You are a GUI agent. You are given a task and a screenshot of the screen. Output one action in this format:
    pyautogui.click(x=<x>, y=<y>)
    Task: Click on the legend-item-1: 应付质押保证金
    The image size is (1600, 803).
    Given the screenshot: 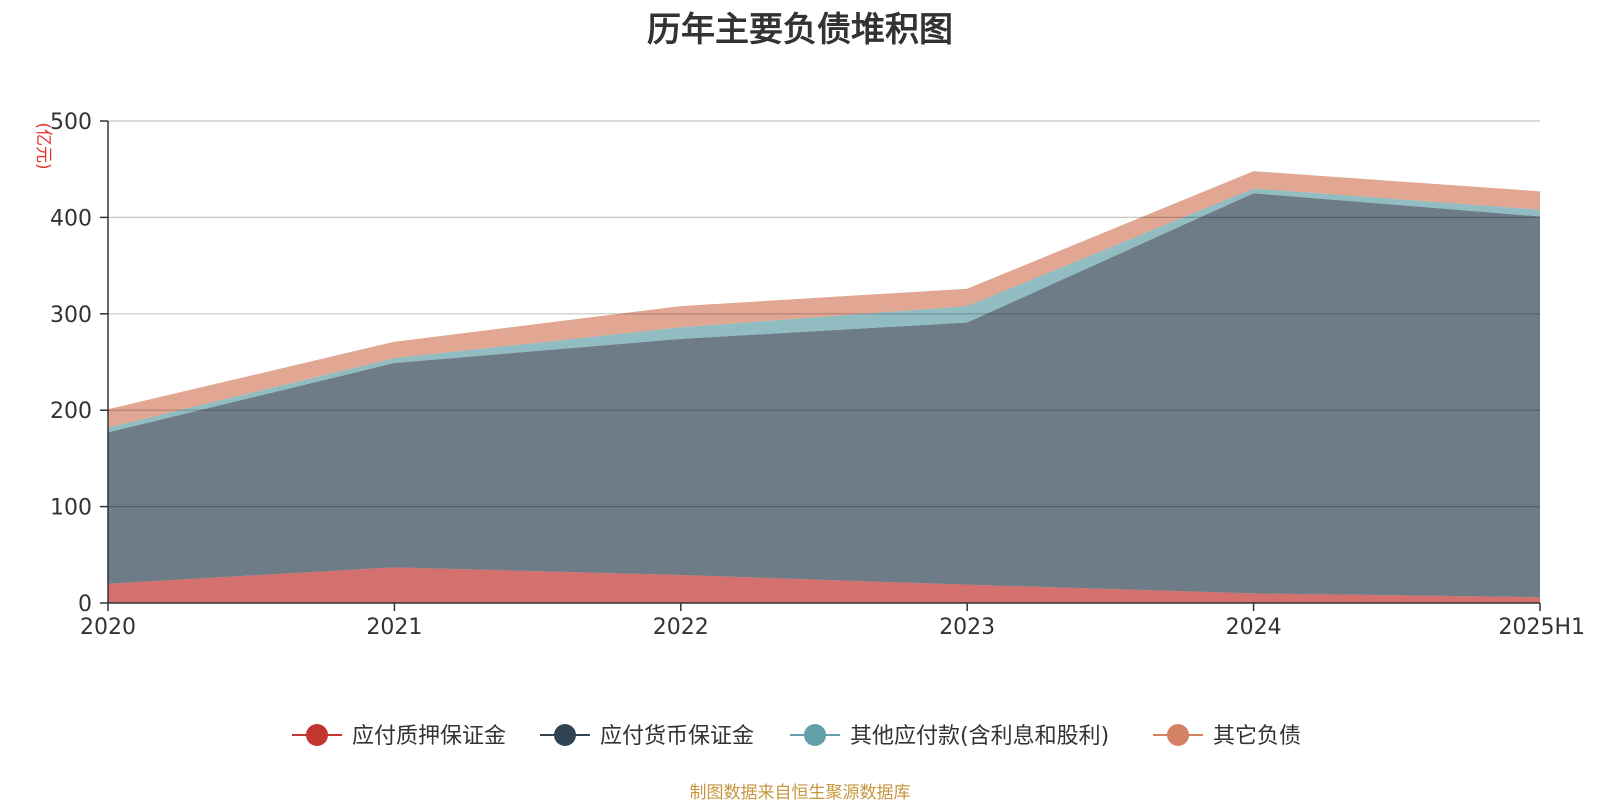 What is the action you would take?
    pyautogui.click(x=399, y=736)
    